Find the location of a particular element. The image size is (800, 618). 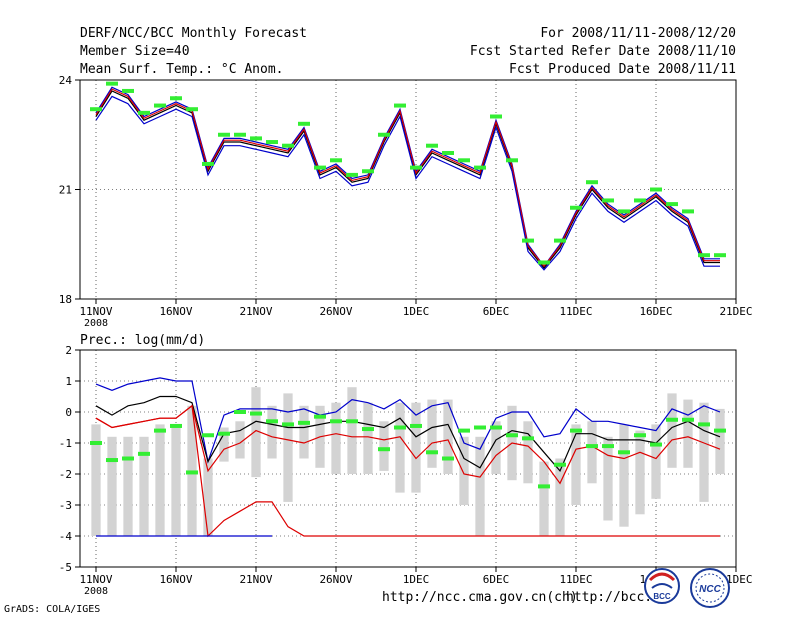

x-tick-label: 11DEC is located at coordinates (575, 311).